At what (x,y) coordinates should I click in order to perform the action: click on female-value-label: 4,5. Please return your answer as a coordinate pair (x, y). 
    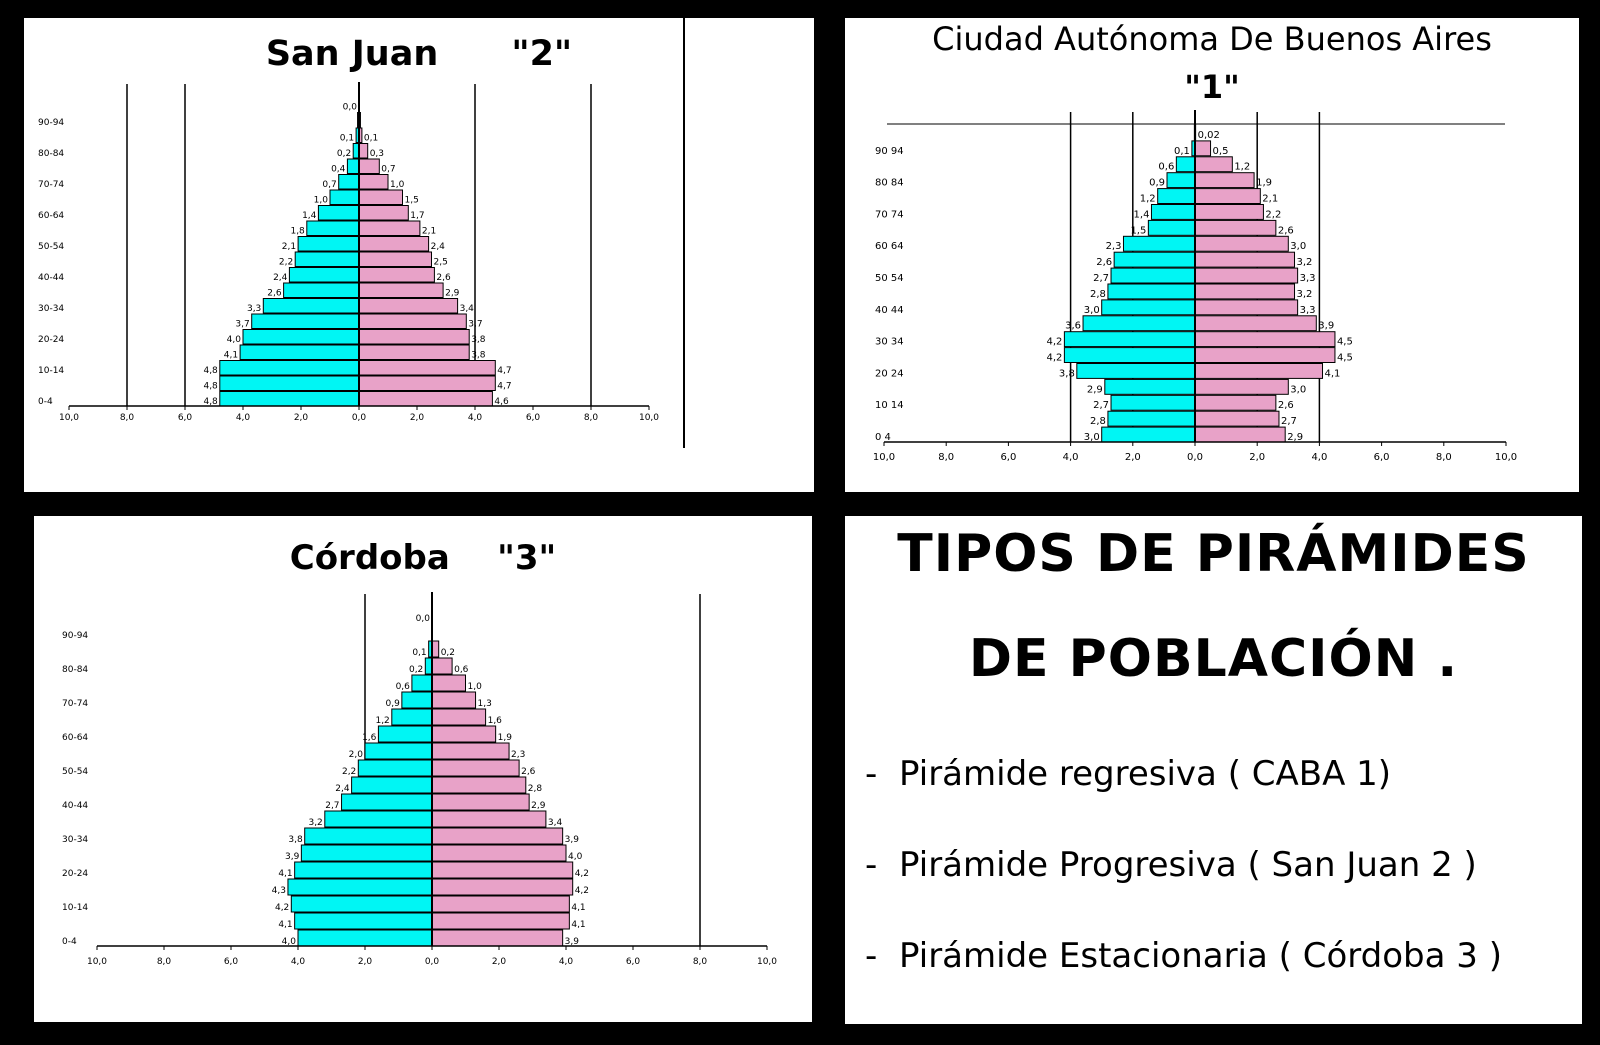
    Looking at the image, I should click on (1345, 358).